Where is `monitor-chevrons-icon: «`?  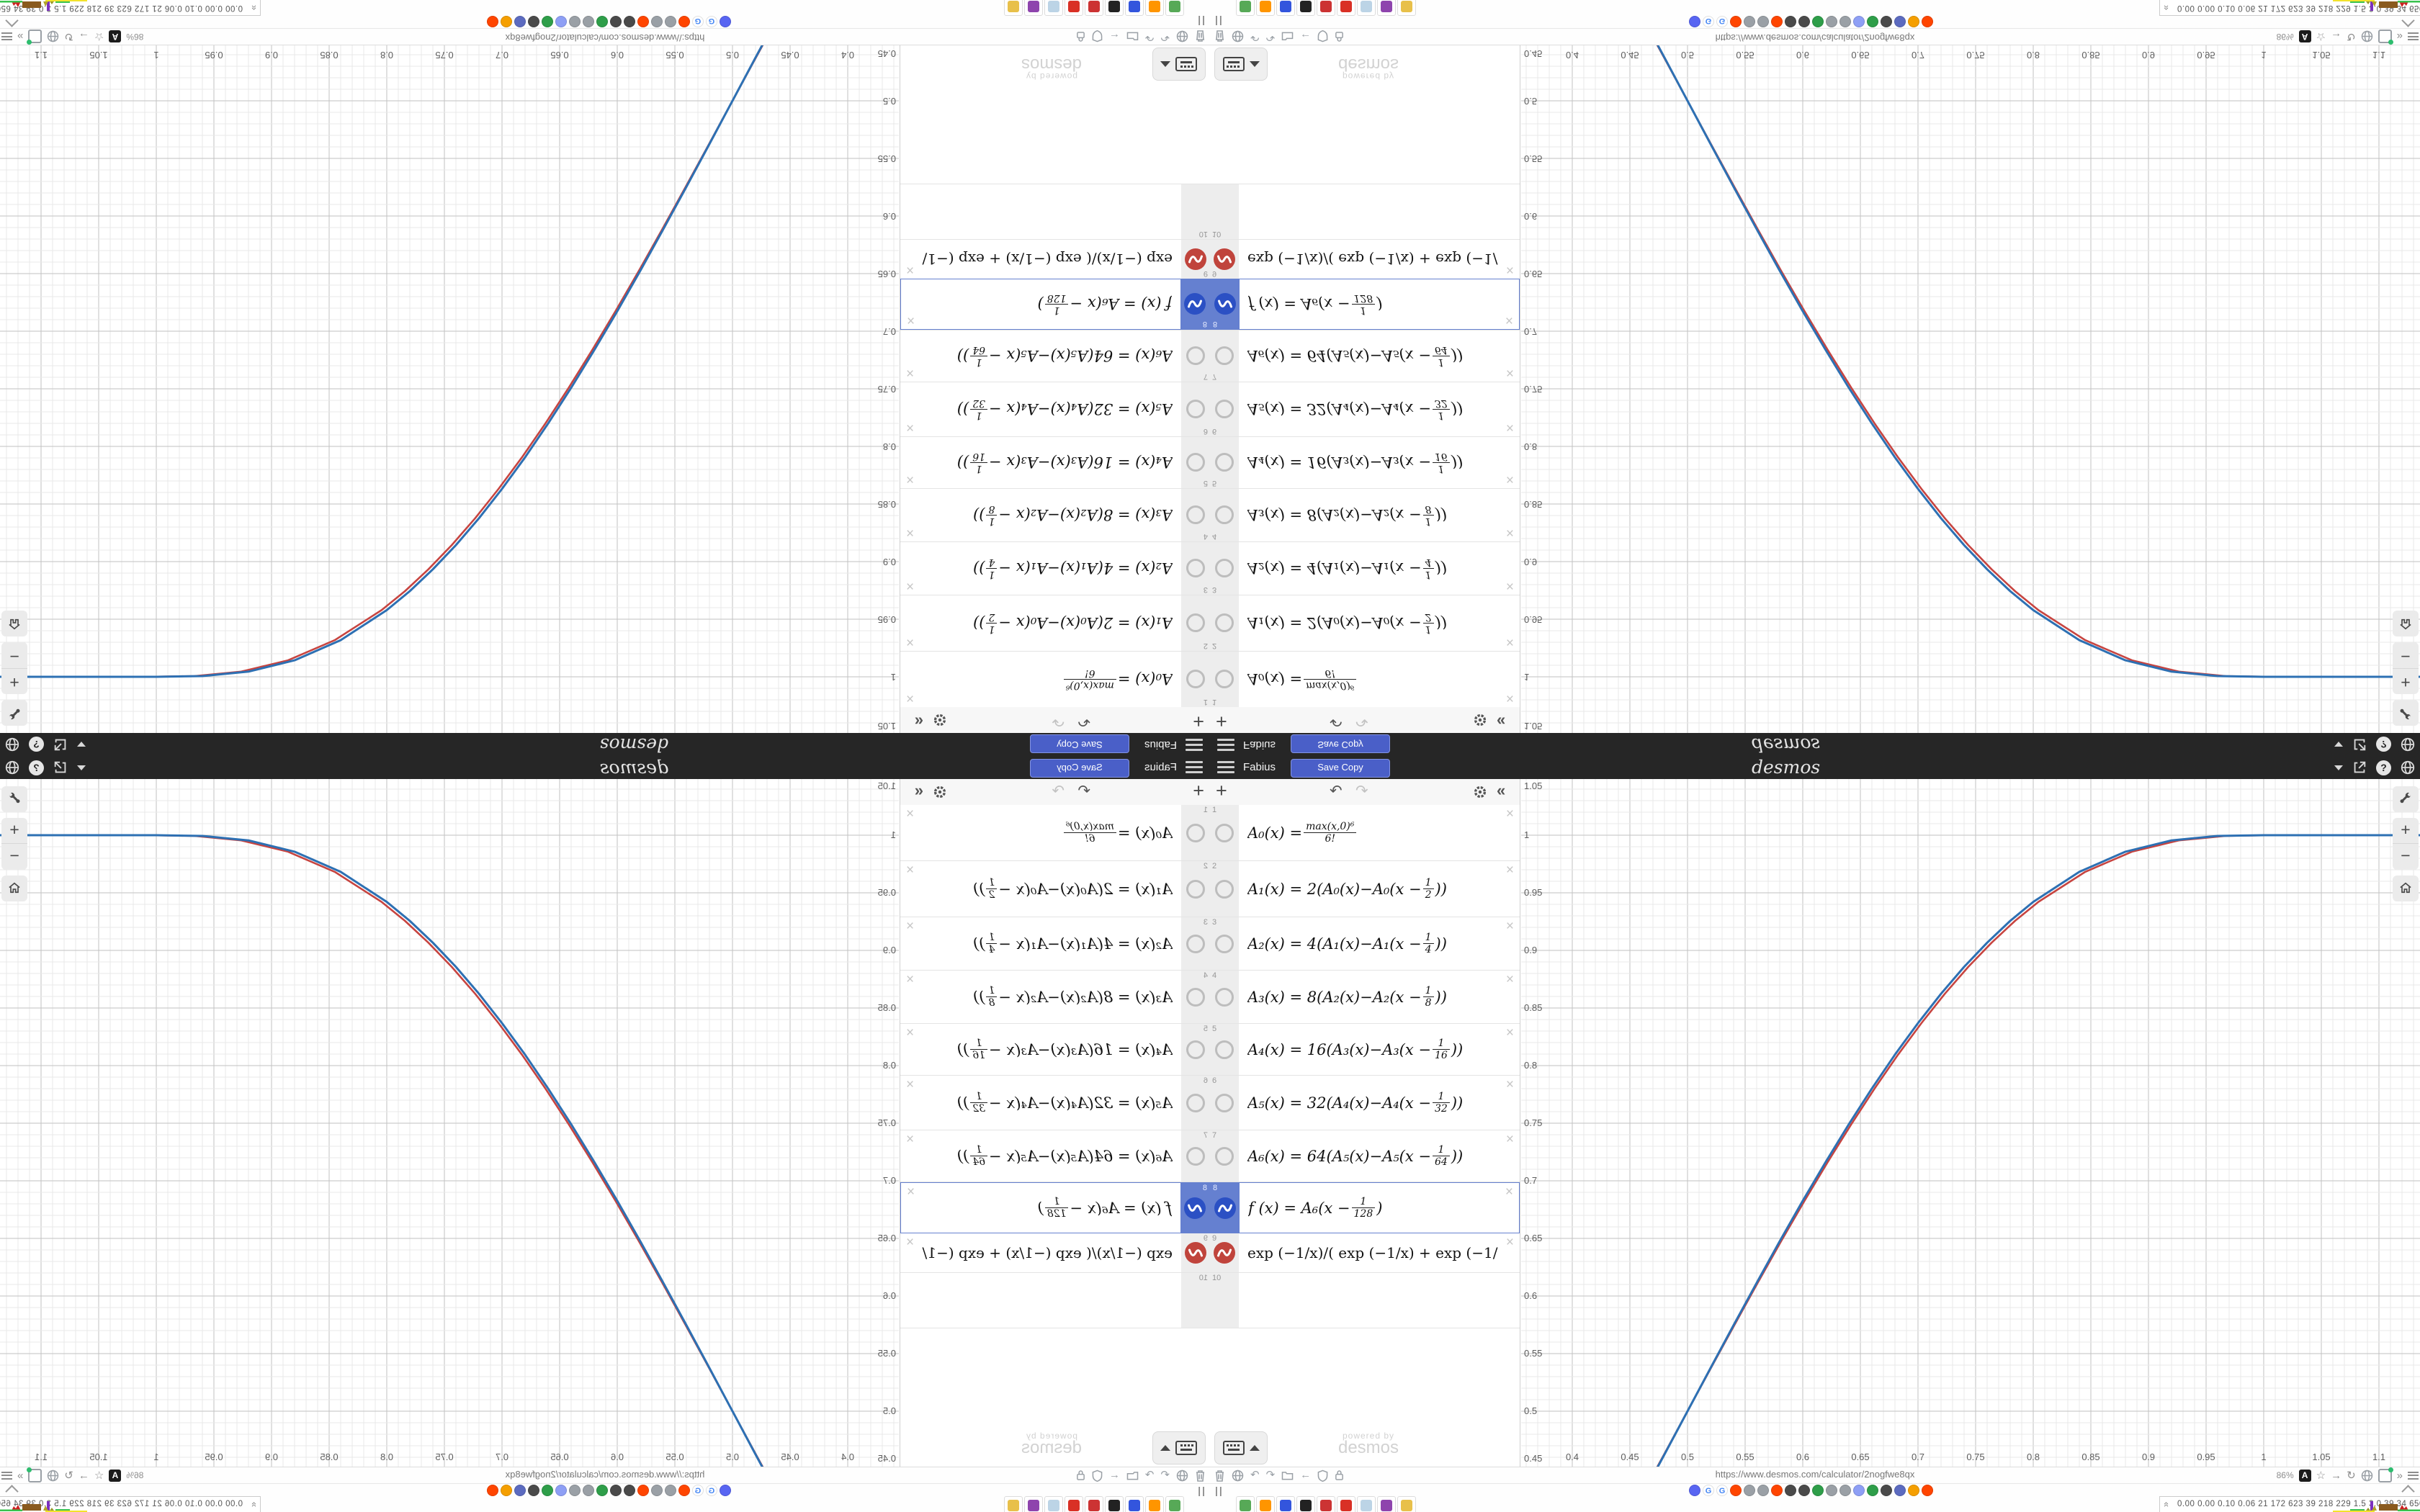 monitor-chevrons-icon: « is located at coordinates (2167, 7).